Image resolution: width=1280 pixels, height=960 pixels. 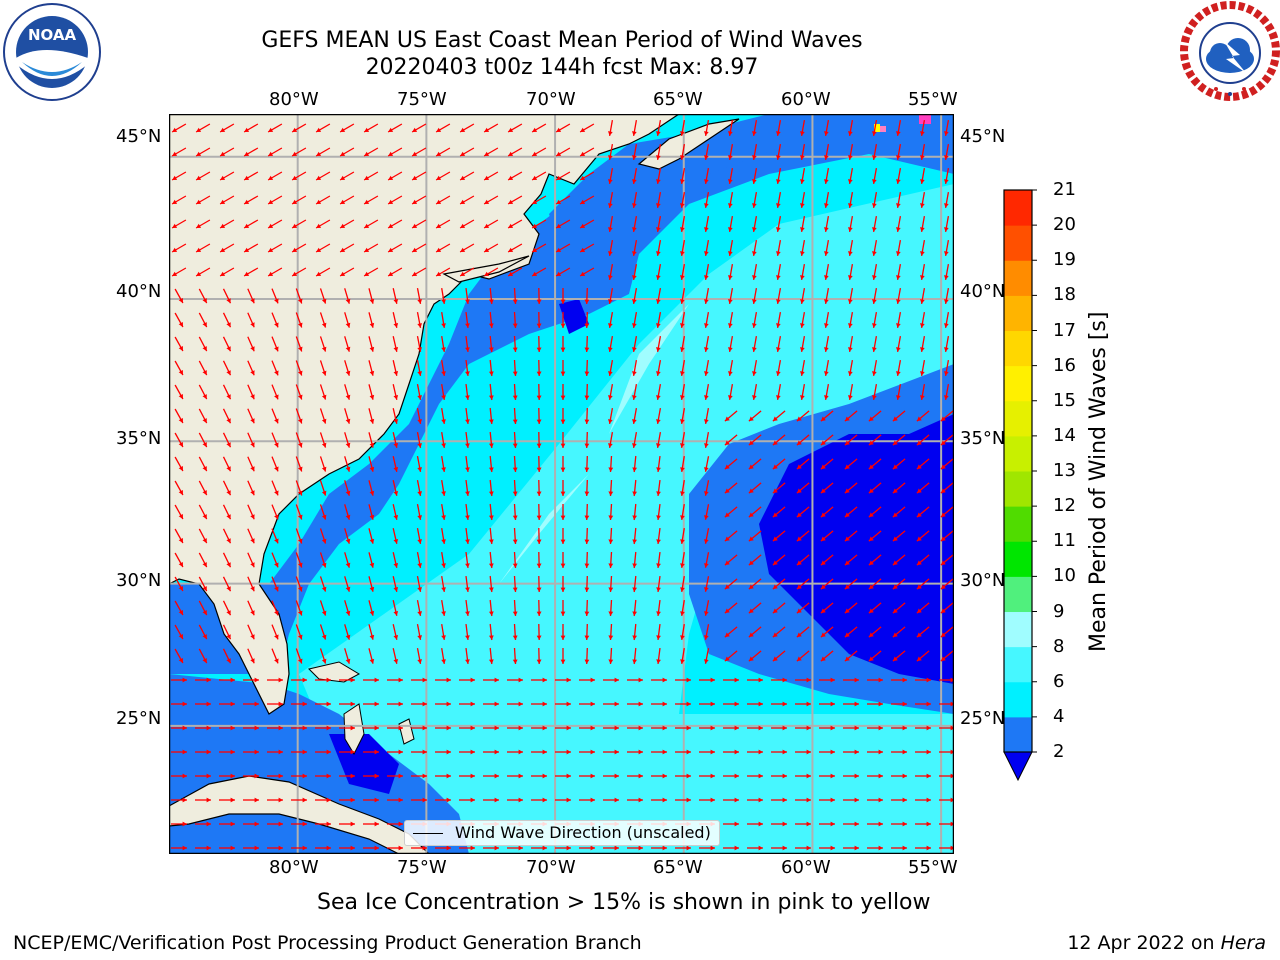 What do you see at coordinates (562, 833) in the screenshot?
I see `map-legend: Wind Wave Direction (unscaled)` at bounding box center [562, 833].